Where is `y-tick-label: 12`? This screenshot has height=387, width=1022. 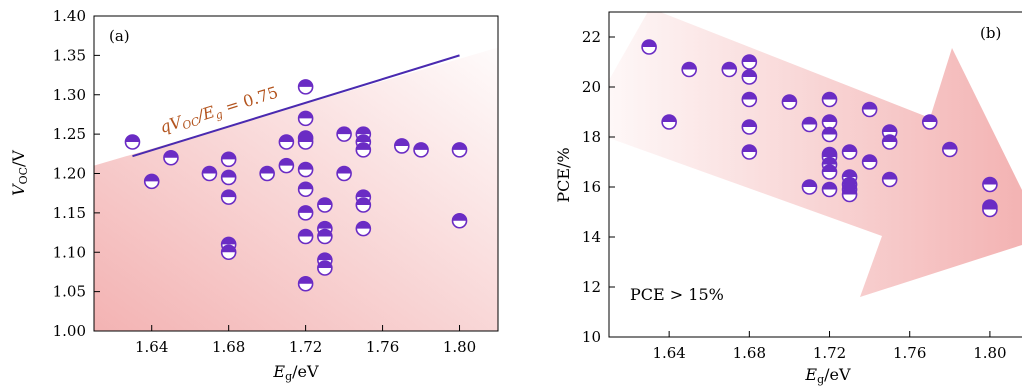
y-tick-label: 12 is located at coordinates (591, 287).